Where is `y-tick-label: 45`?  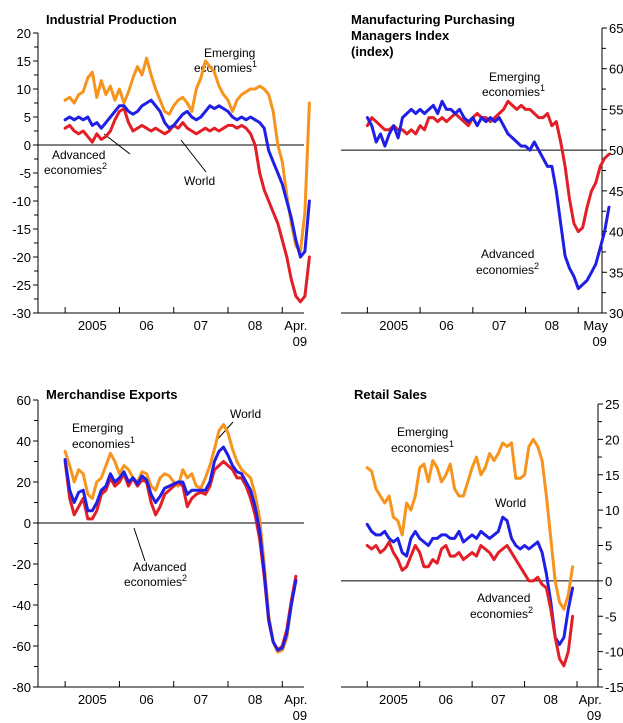
y-tick-label: 45 is located at coordinates (616, 191).